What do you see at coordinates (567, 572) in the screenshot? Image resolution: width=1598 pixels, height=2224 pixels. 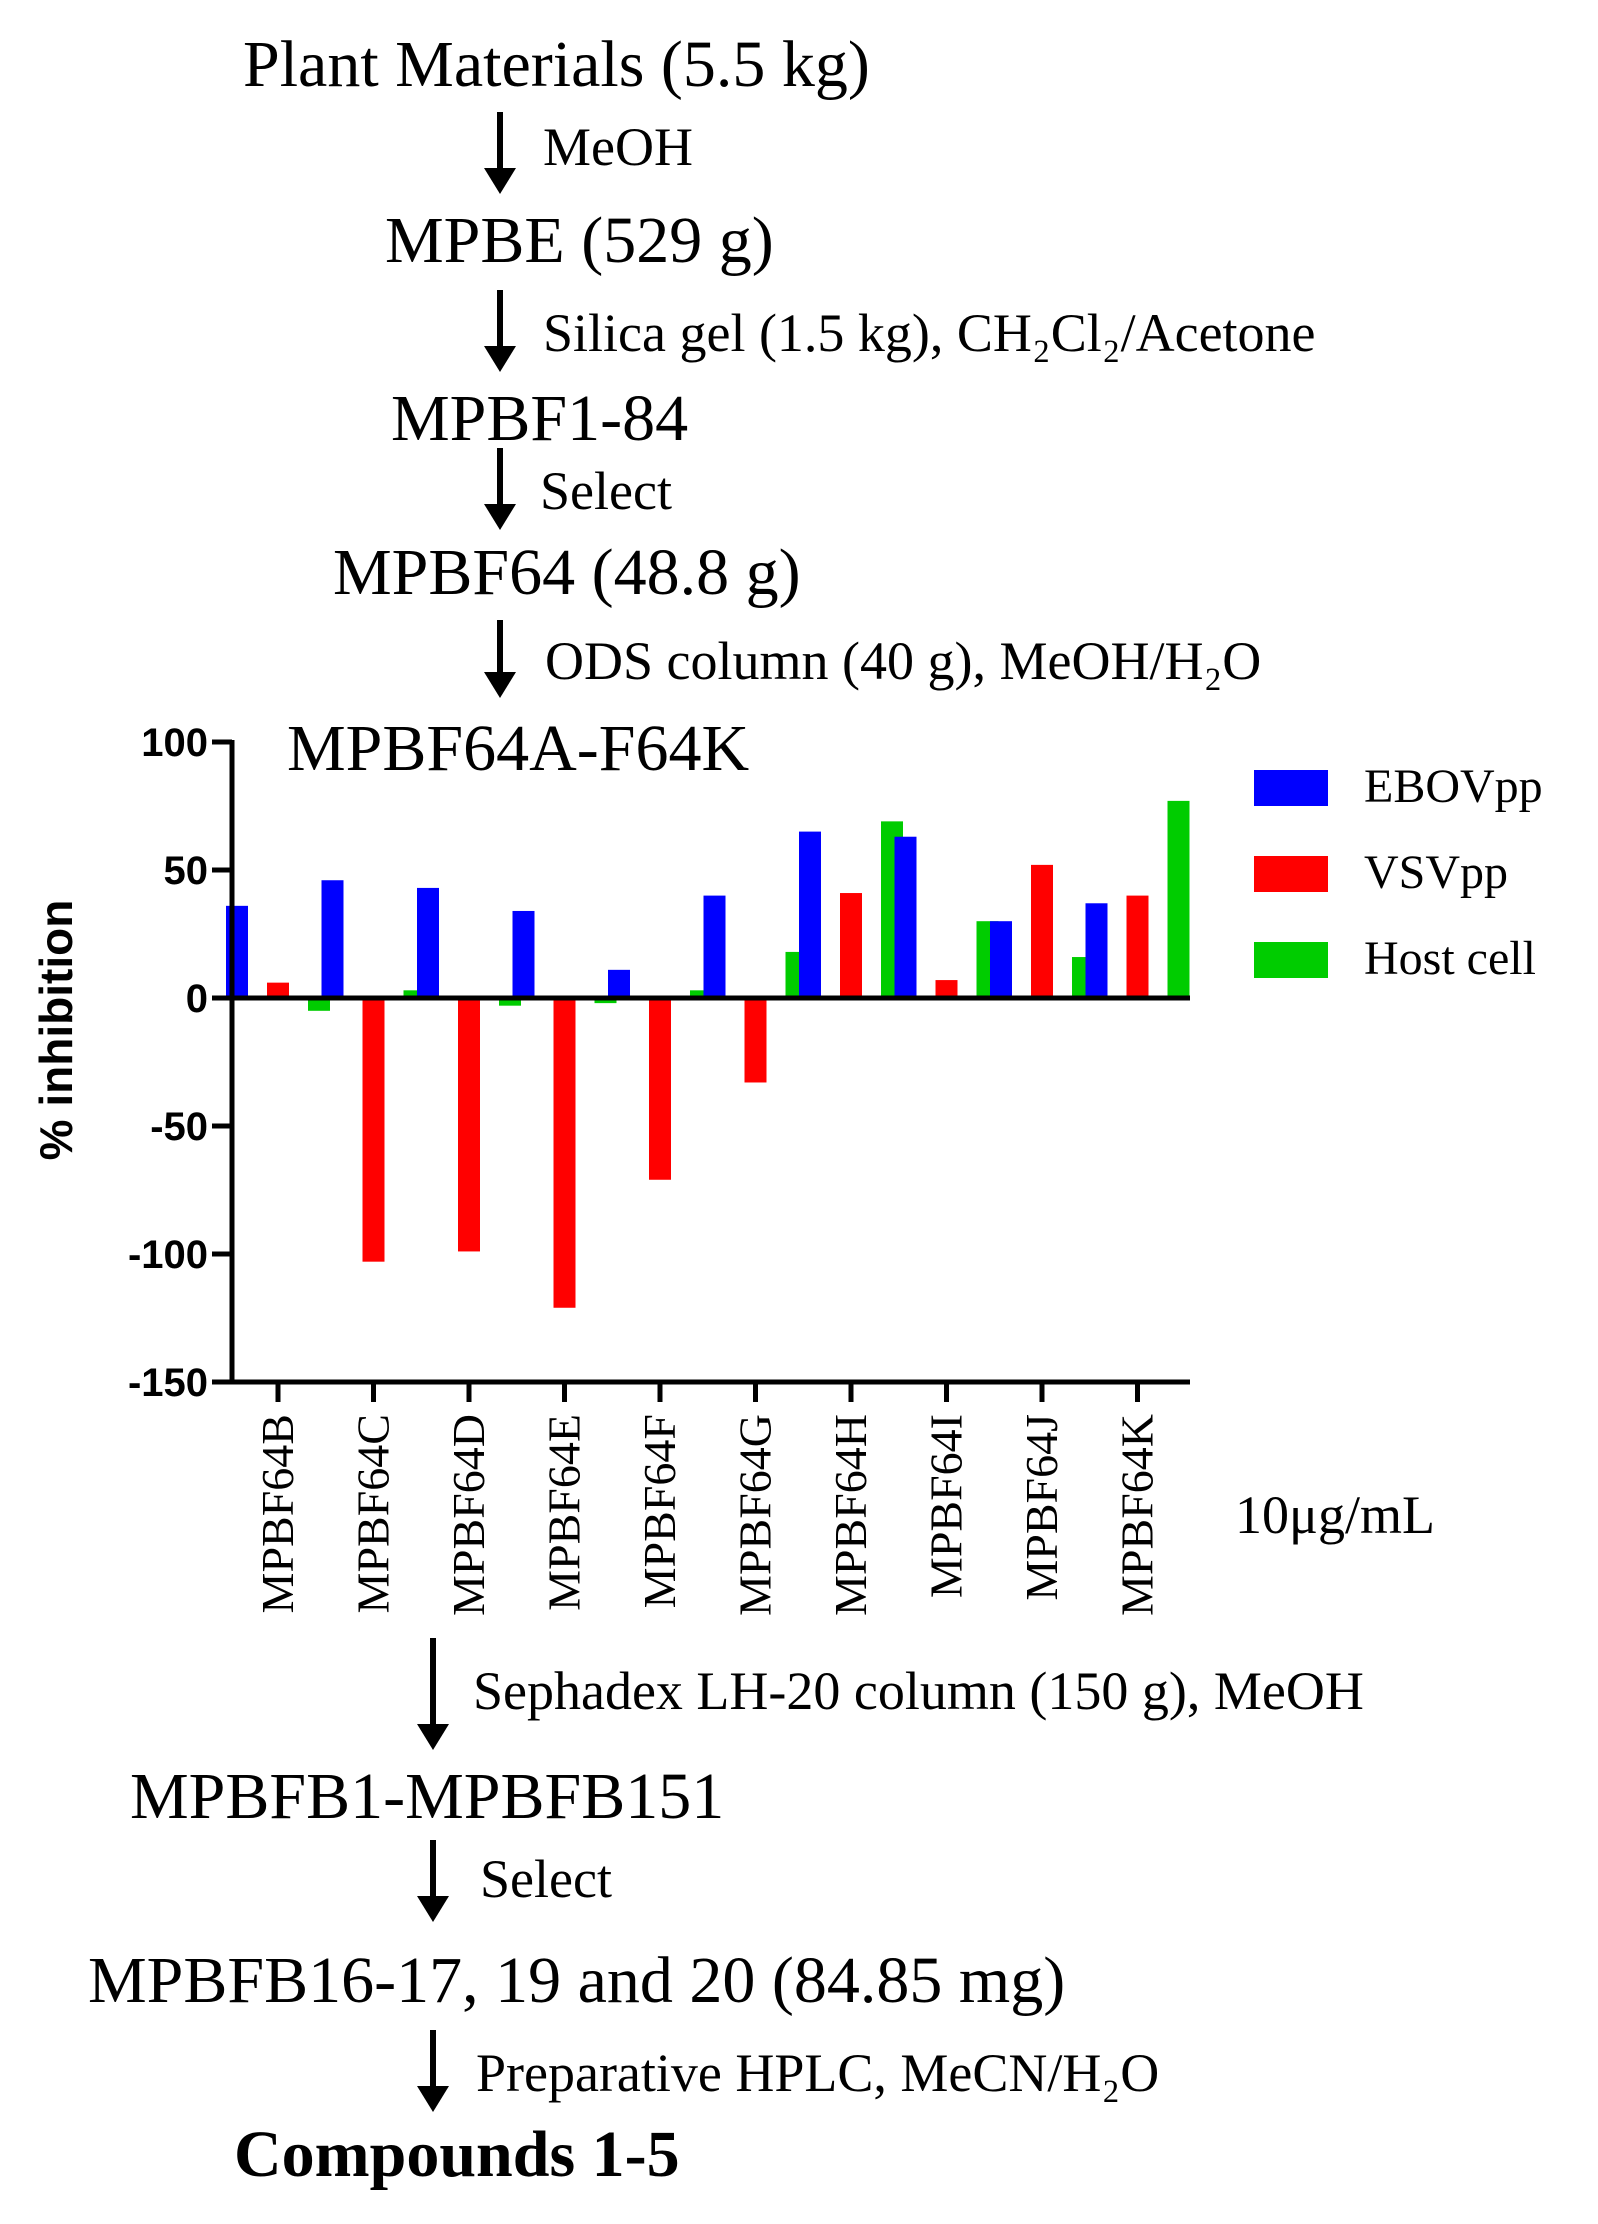 I see `node-mpbf64: MPBF64 (48.8 g)` at bounding box center [567, 572].